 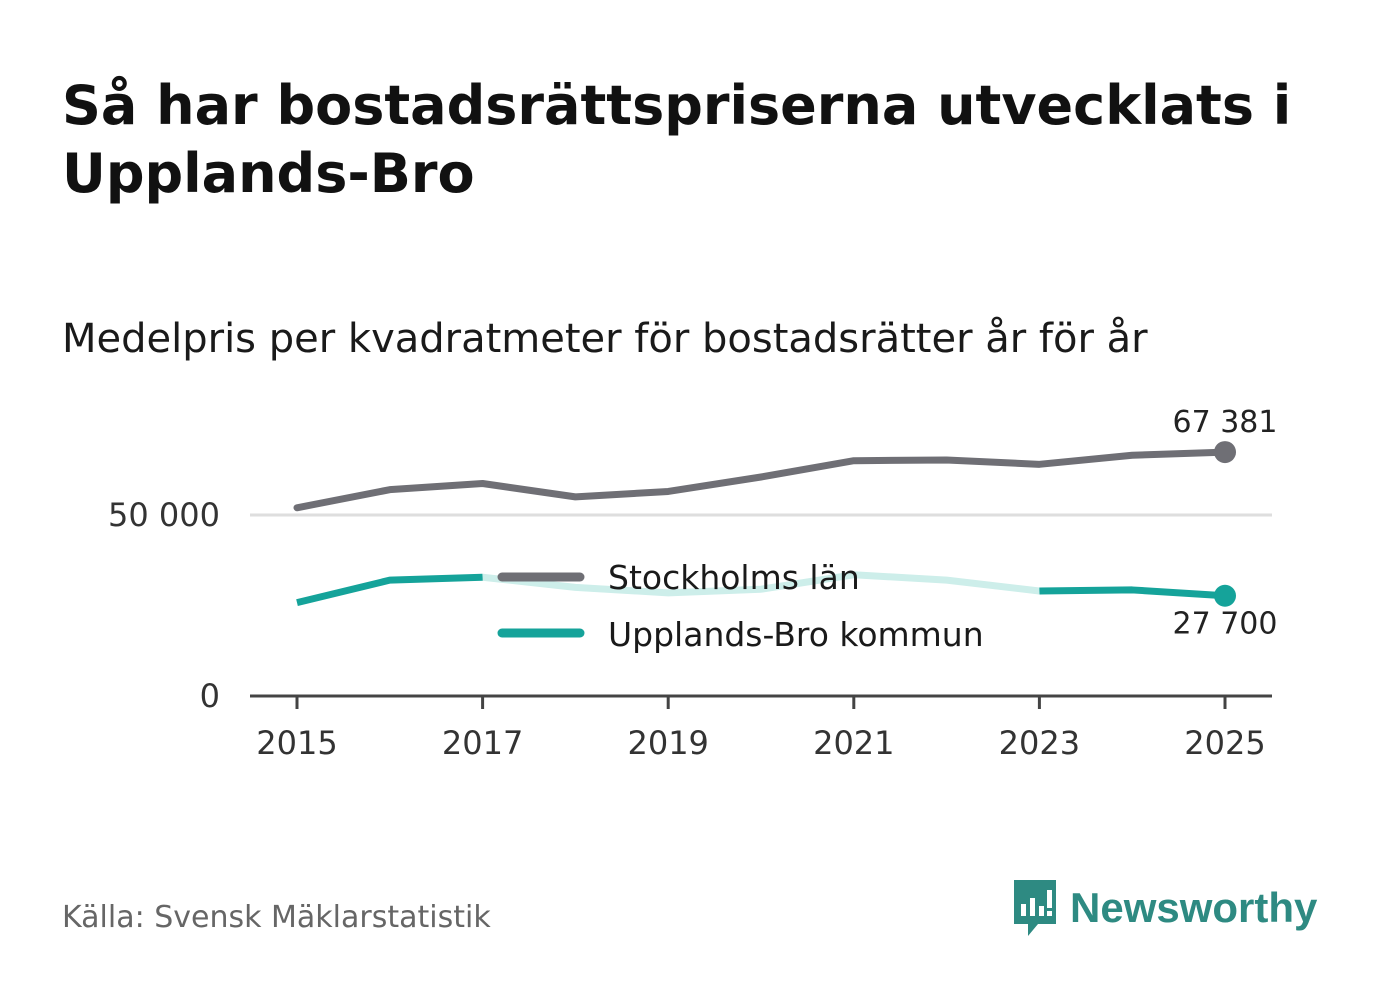 I want to click on end-value-label: 67 381, so click(x=1225, y=422).